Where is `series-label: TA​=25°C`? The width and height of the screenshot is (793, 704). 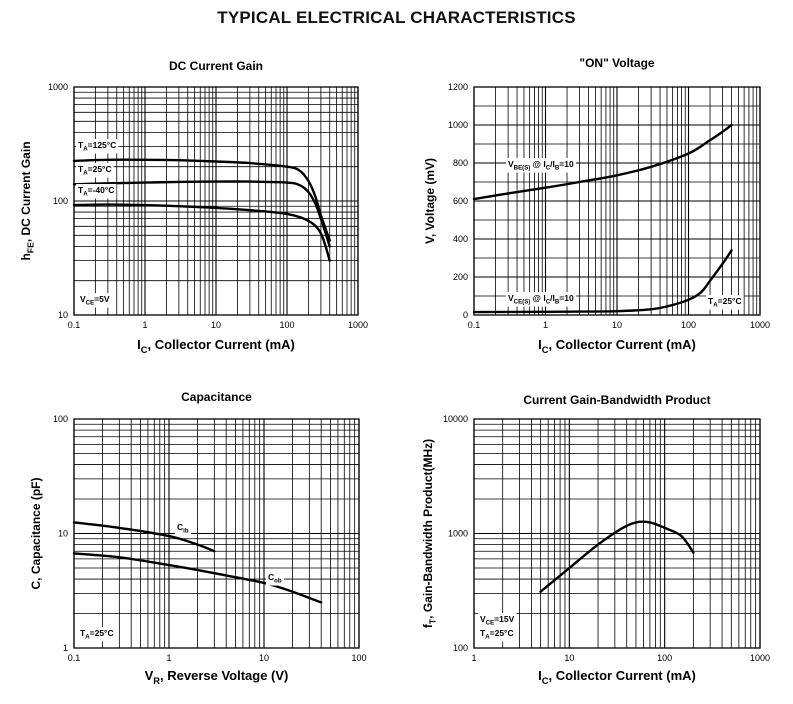 series-label: TA​=25°C is located at coordinates (95, 170).